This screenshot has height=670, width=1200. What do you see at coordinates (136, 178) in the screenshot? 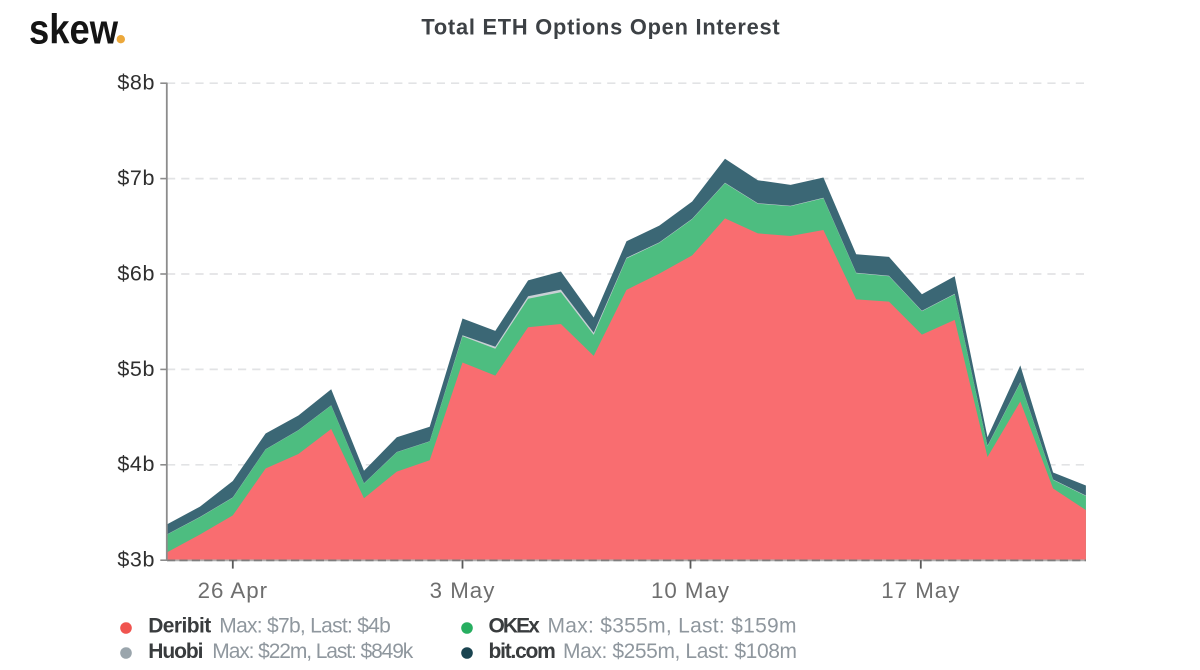
I see `svg-text: $7b` at bounding box center [136, 178].